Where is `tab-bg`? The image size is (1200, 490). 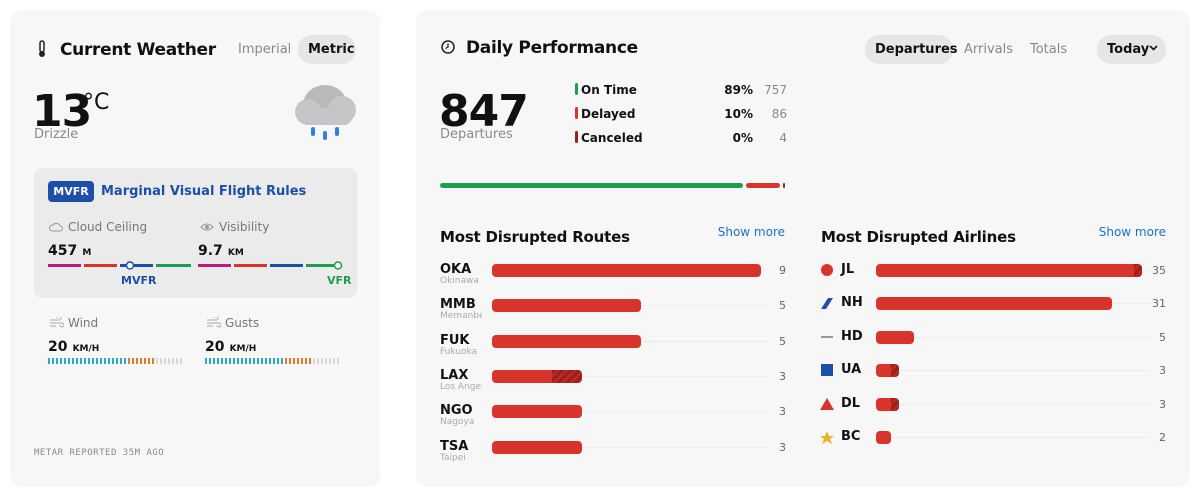
tab-bg is located at coordinates (909, 49).